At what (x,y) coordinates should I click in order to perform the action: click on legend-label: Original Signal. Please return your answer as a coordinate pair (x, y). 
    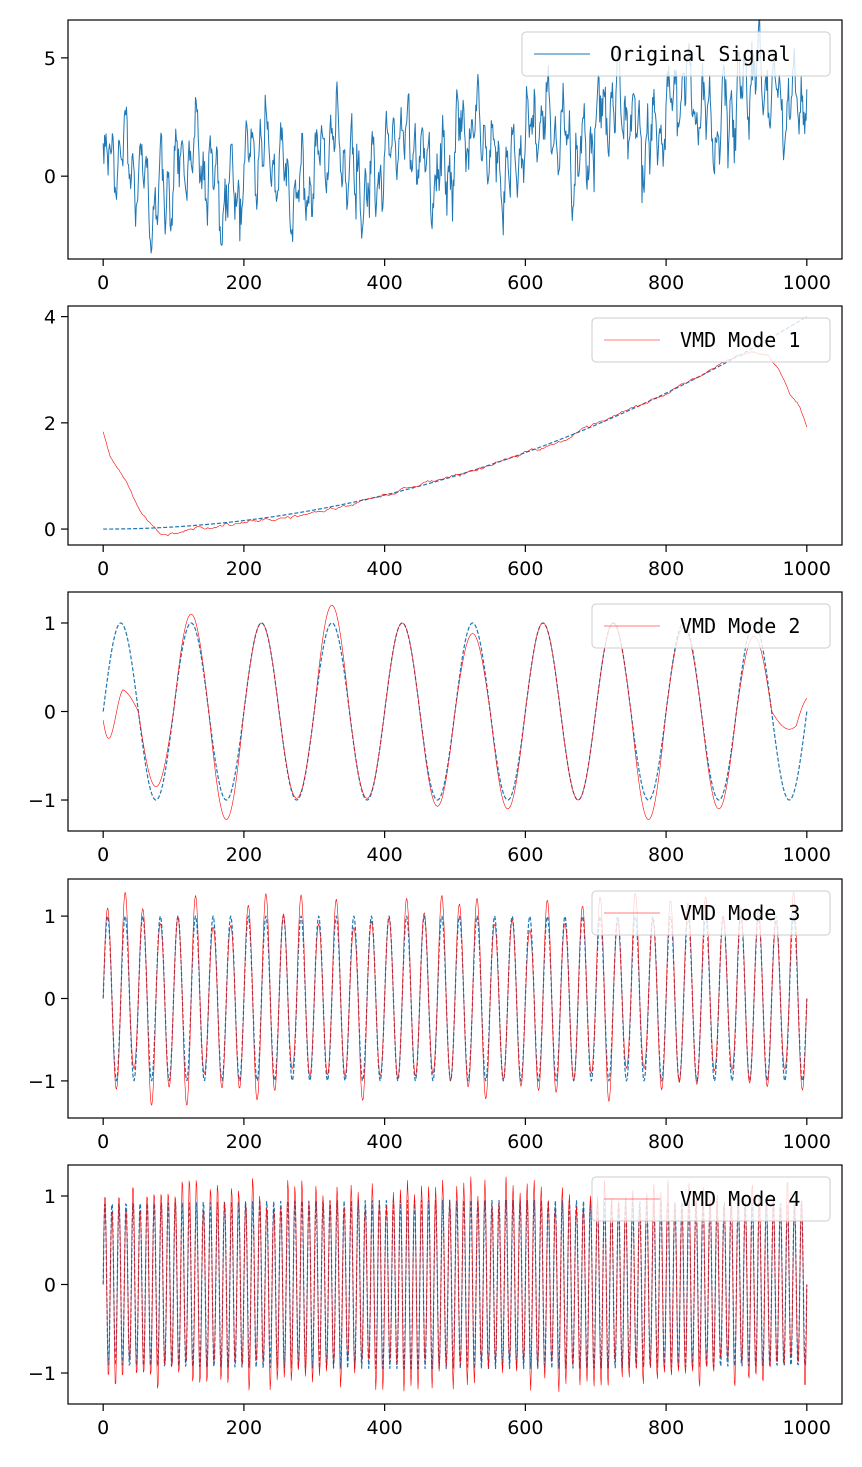
    Looking at the image, I should click on (700, 54).